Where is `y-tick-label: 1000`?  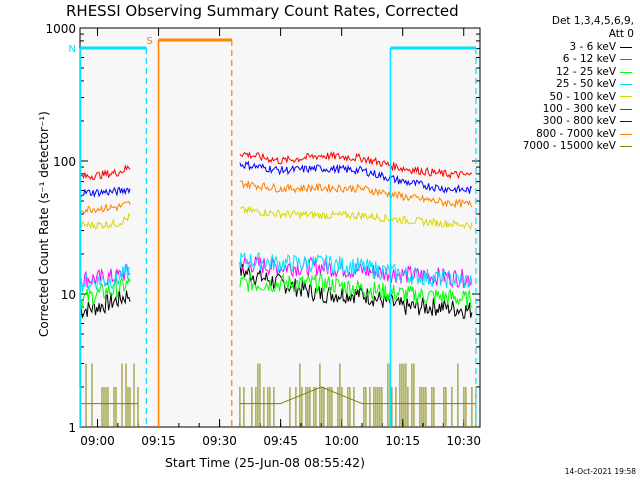
y-tick-label: 1000 is located at coordinates (60, 29).